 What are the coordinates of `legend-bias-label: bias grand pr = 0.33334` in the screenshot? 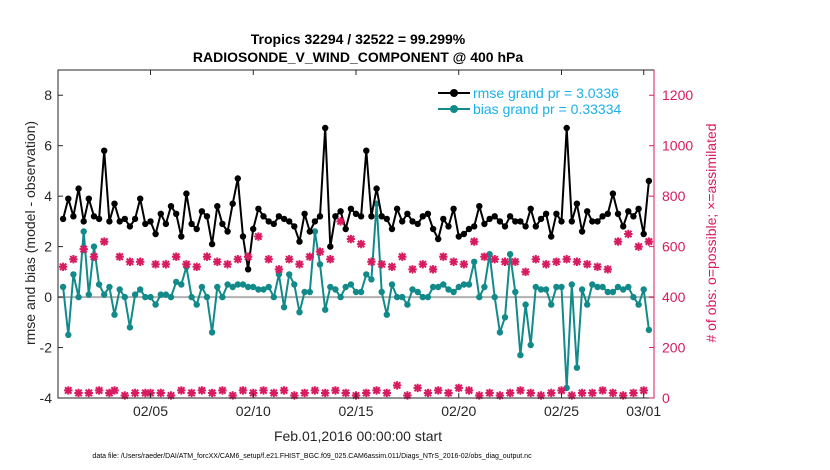 It's located at (547, 109).